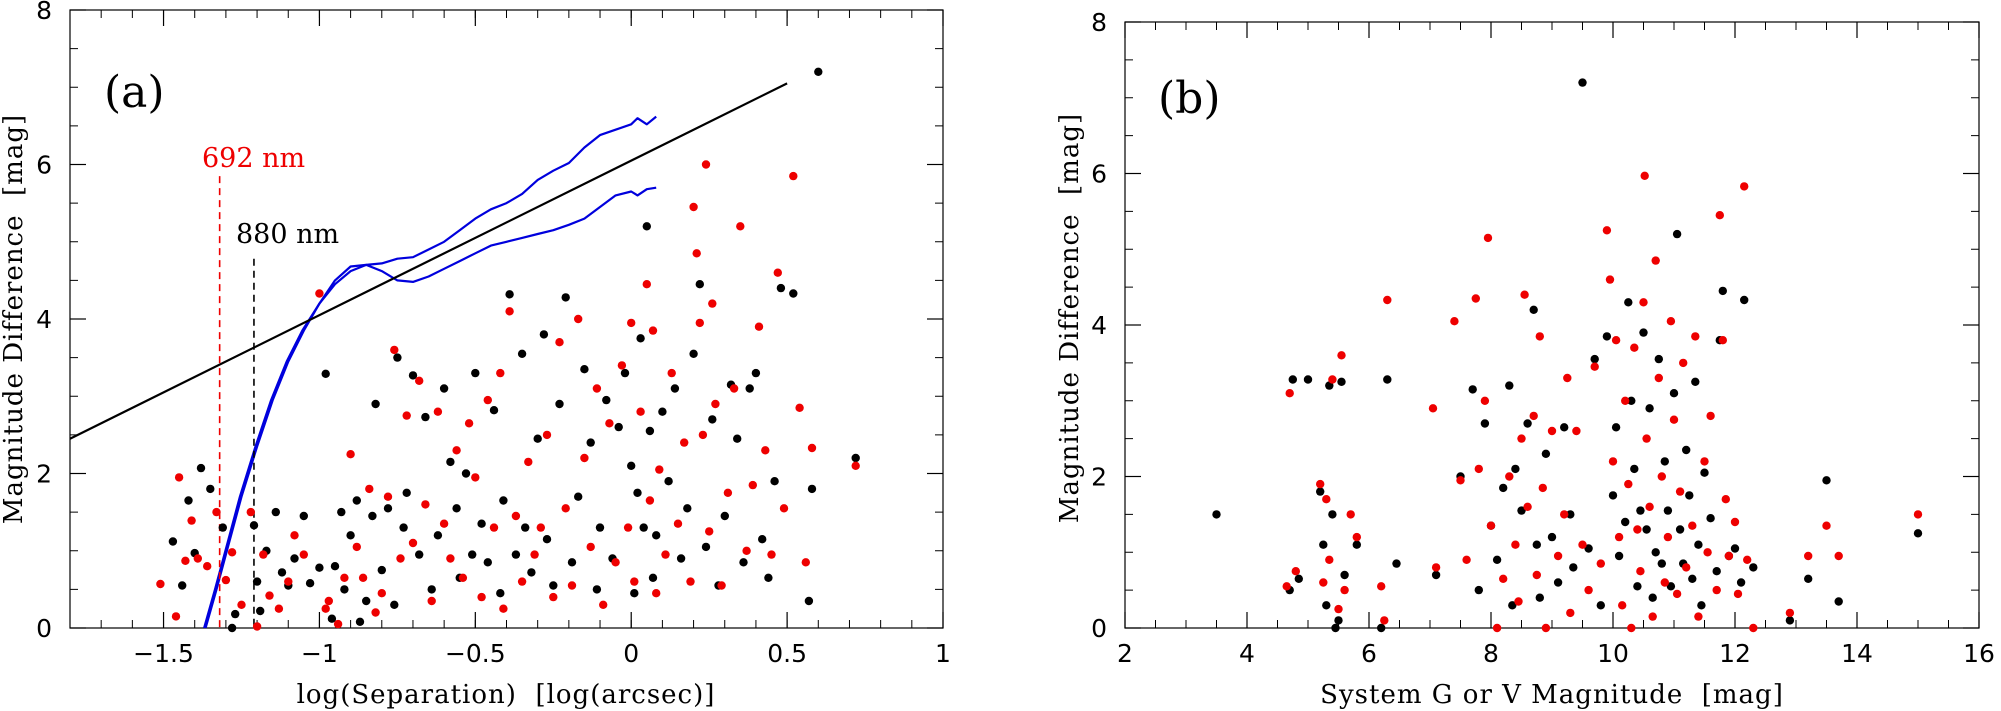 The width and height of the screenshot is (2001, 711). I want to click on x-tick-label: 4, so click(1247, 653).